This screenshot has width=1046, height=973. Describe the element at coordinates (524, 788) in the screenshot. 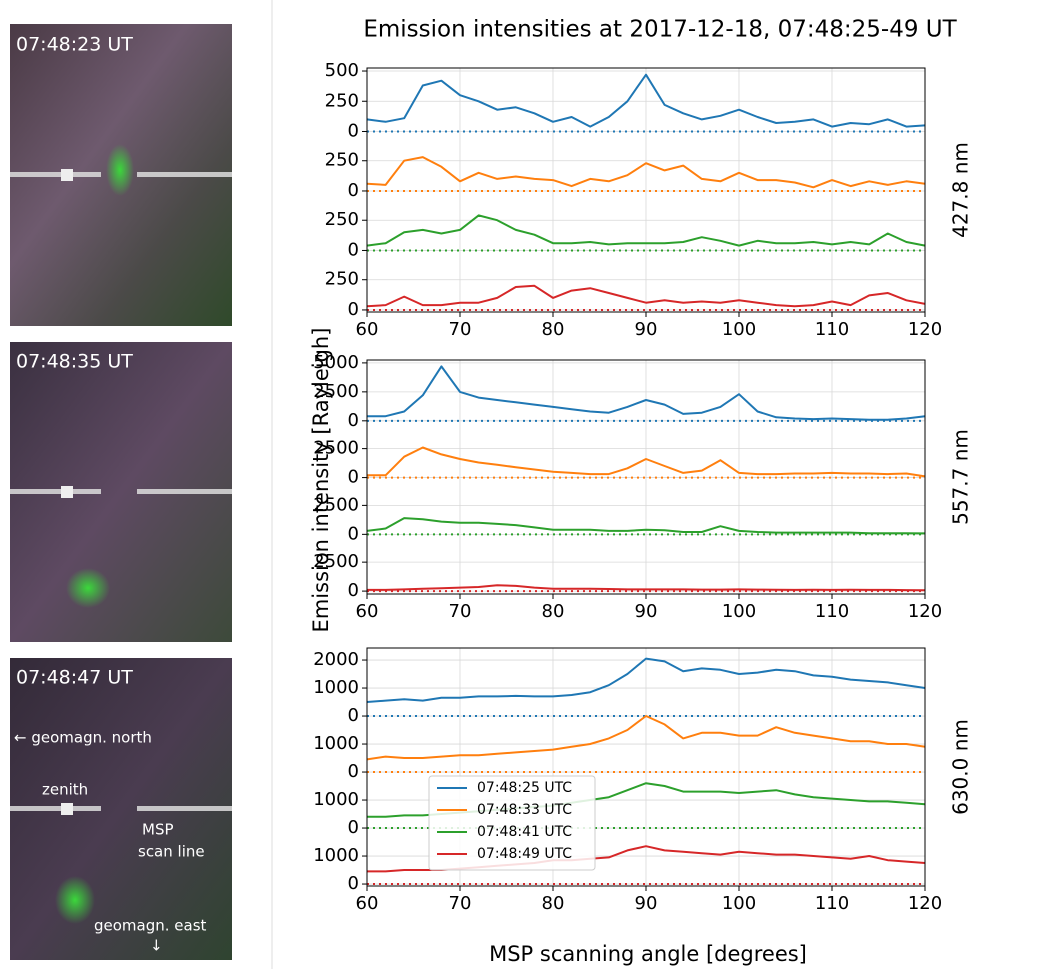

I see `legend-label: 07:48:25 UTC` at that location.